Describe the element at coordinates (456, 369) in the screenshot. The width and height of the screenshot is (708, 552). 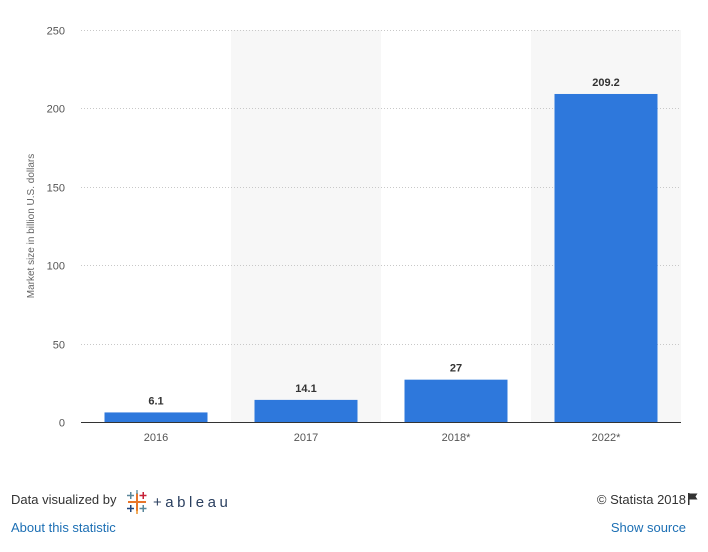
I see `data-label-2018*: 27` at that location.